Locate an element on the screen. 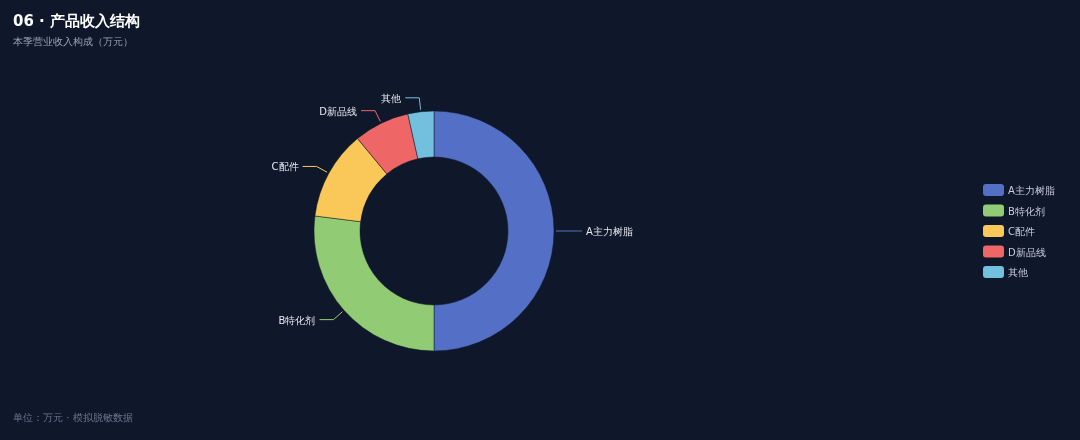 The image size is (1080, 440). slice-label: C配件 is located at coordinates (285, 167).